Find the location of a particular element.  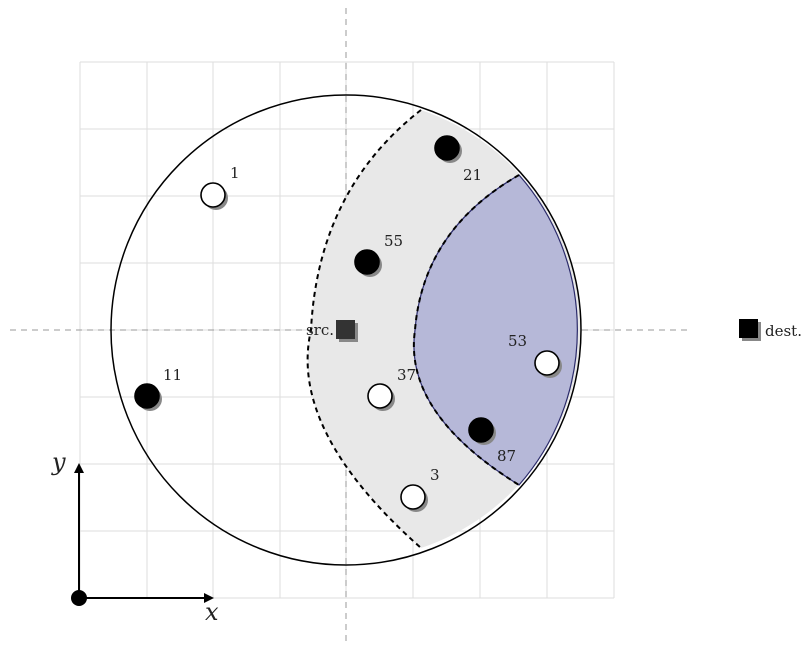

node-55: 55 is located at coordinates (378, 254).